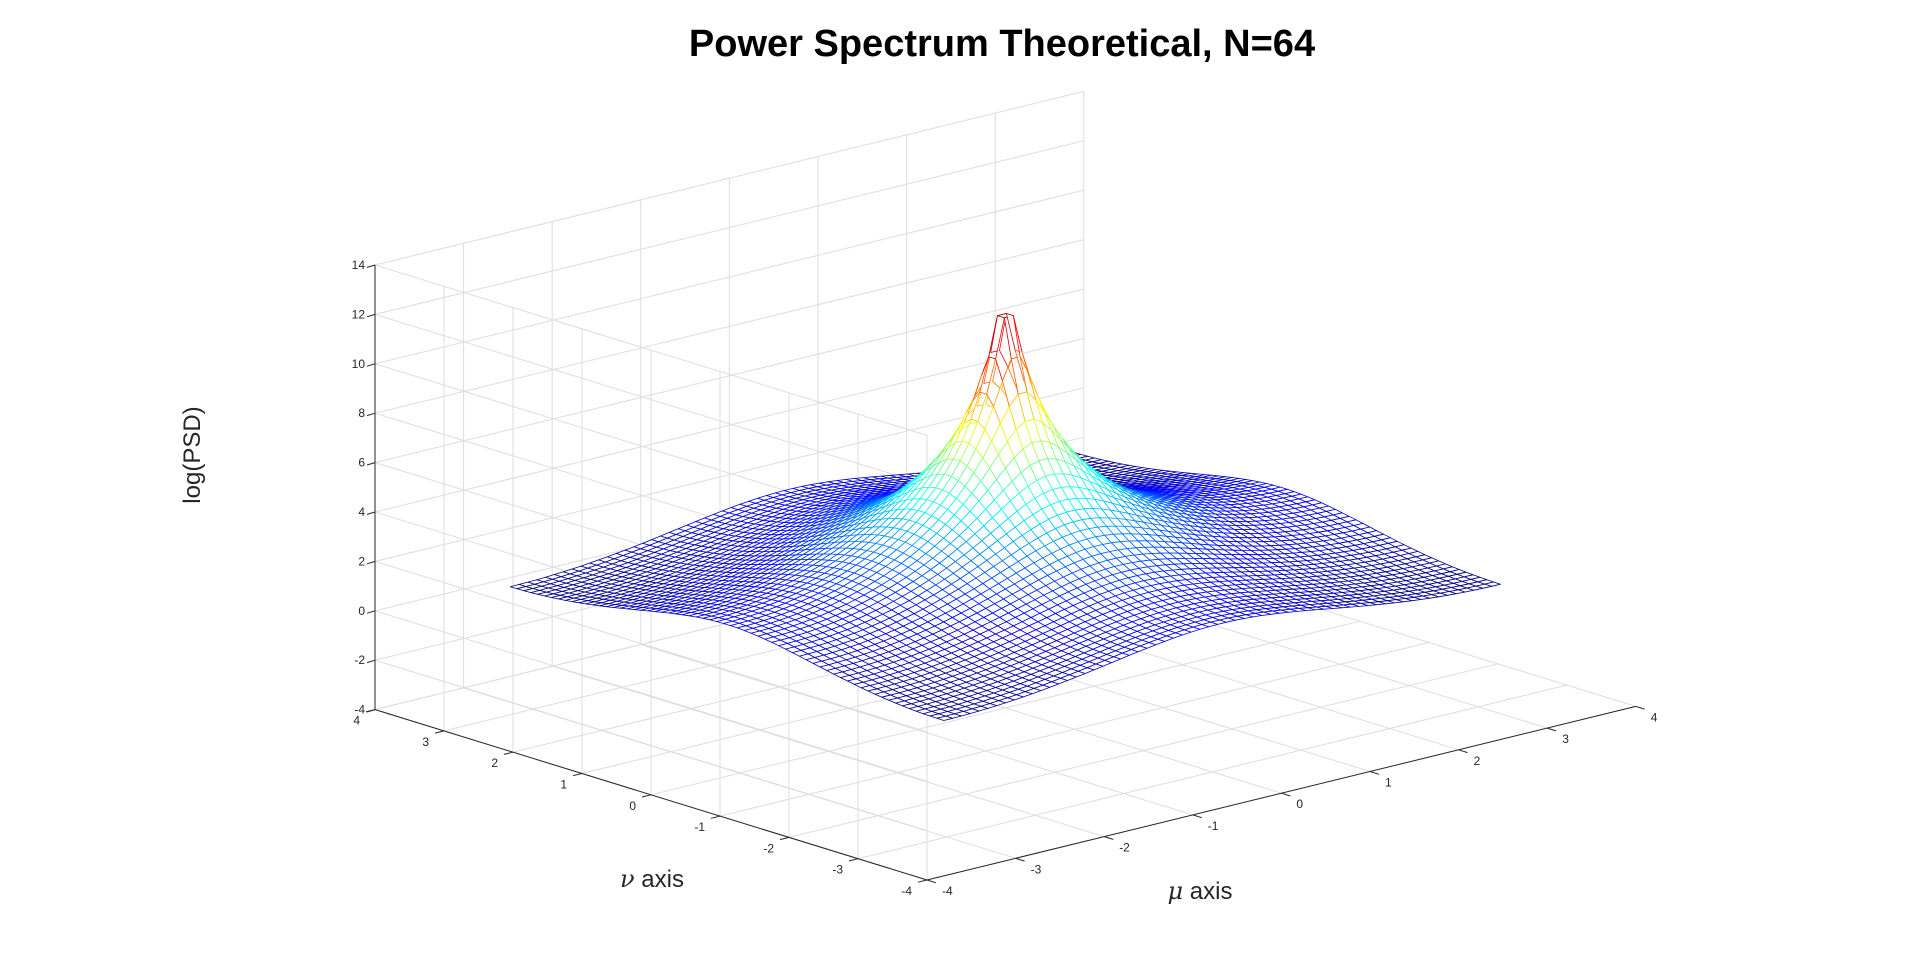  What do you see at coordinates (1124, 848) in the screenshot?
I see `x-tick-label: -2` at bounding box center [1124, 848].